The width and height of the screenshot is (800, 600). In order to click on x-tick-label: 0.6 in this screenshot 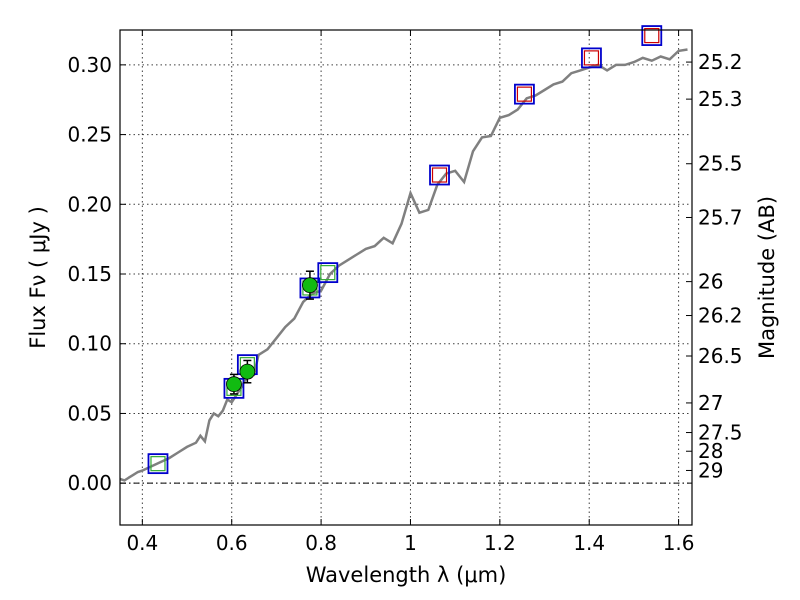, I will do `click(232, 543)`.